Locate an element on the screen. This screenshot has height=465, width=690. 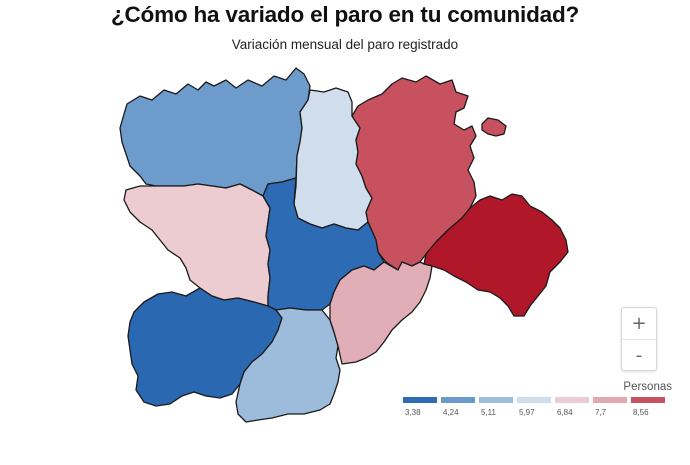
region-leon is located at coordinates (215, 132).